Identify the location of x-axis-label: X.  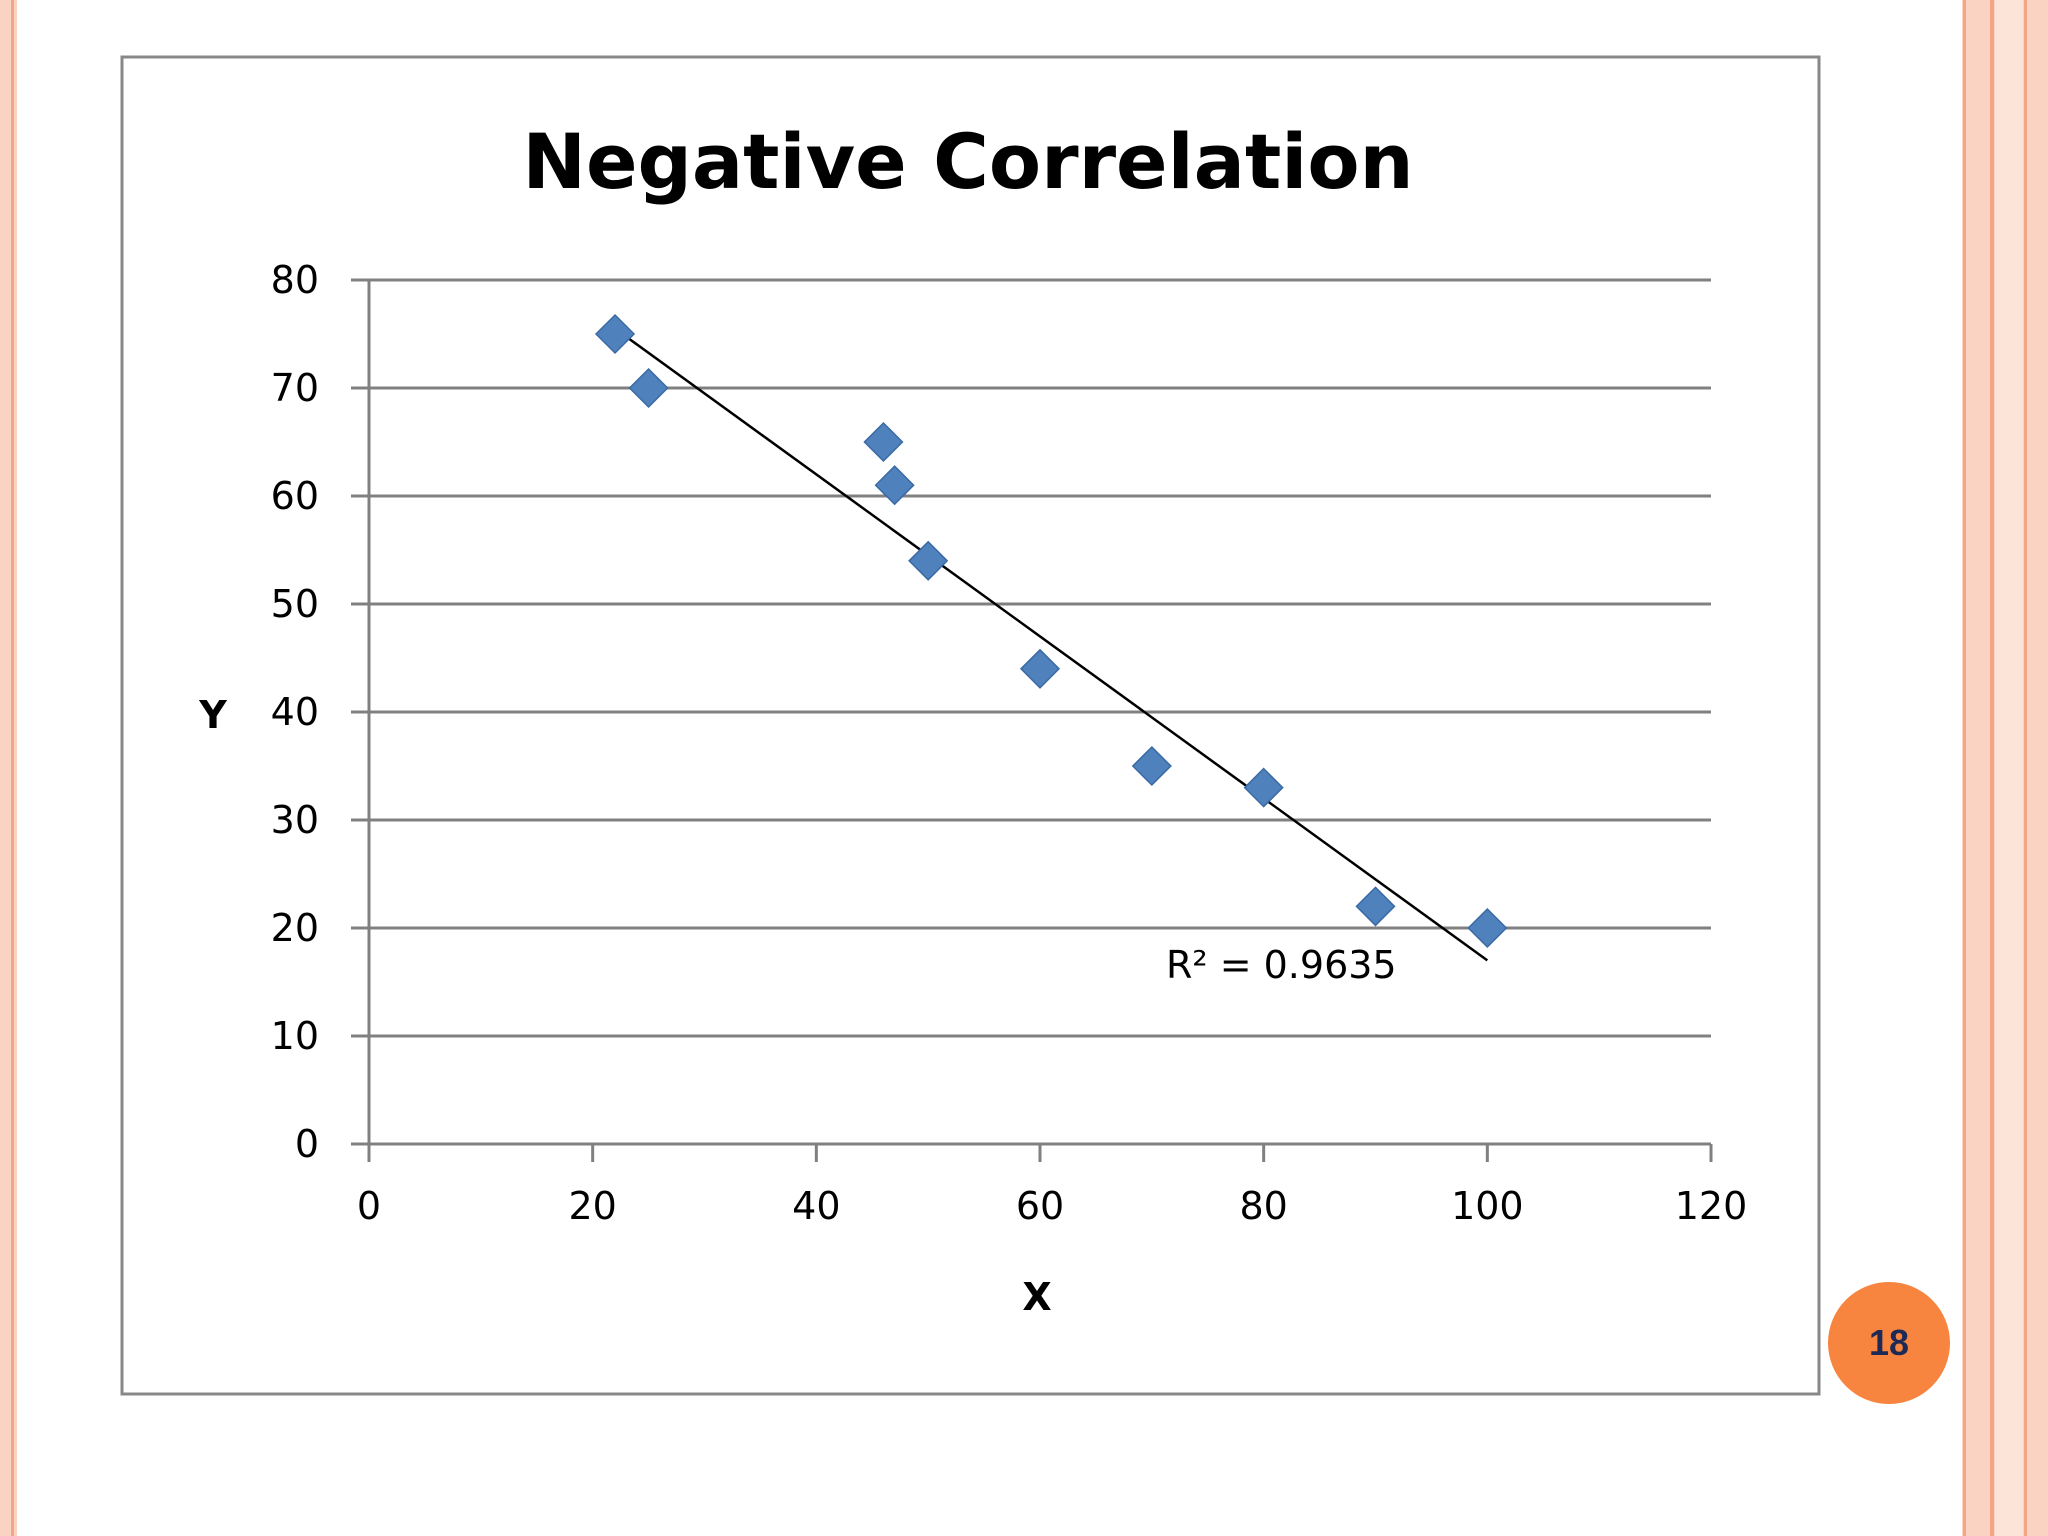
(1036, 1297).